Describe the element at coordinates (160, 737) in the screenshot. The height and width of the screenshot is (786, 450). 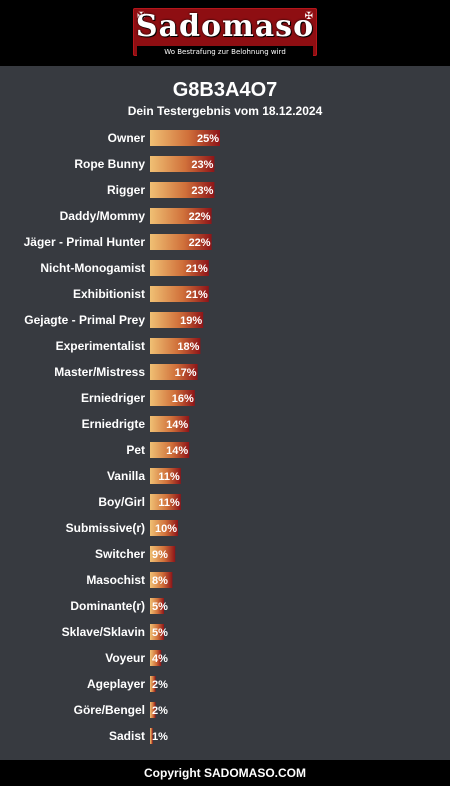
I see `value-label: 1%` at that location.